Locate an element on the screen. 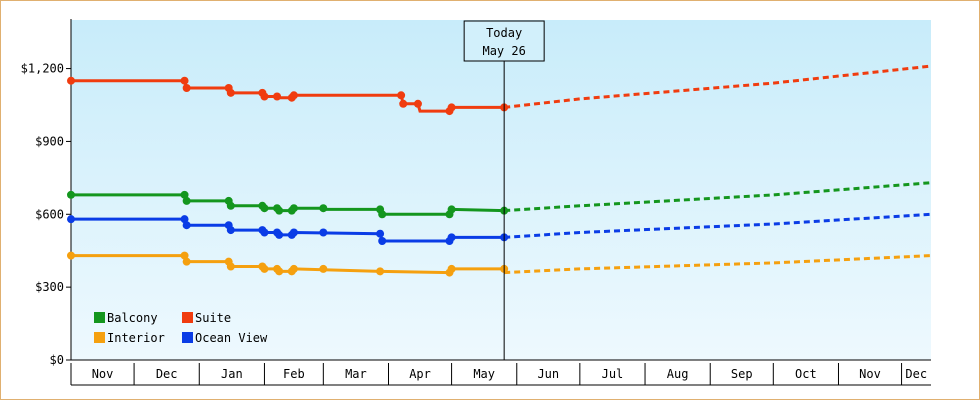 This screenshot has width=980, height=403. y-tick-label: $1,200 is located at coordinates (42, 69).